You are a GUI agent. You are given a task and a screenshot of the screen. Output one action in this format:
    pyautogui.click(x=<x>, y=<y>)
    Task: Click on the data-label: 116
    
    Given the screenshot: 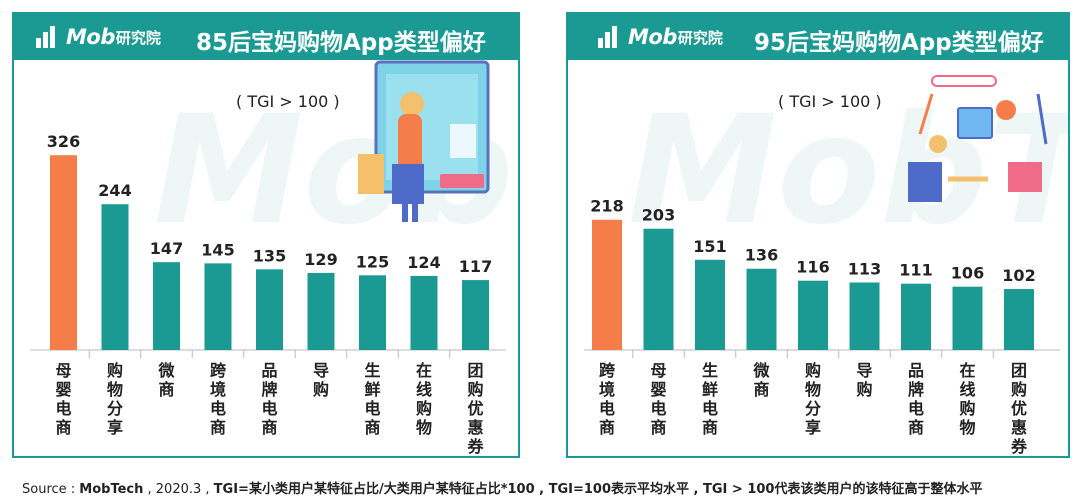 What is the action you would take?
    pyautogui.click(x=812, y=267)
    